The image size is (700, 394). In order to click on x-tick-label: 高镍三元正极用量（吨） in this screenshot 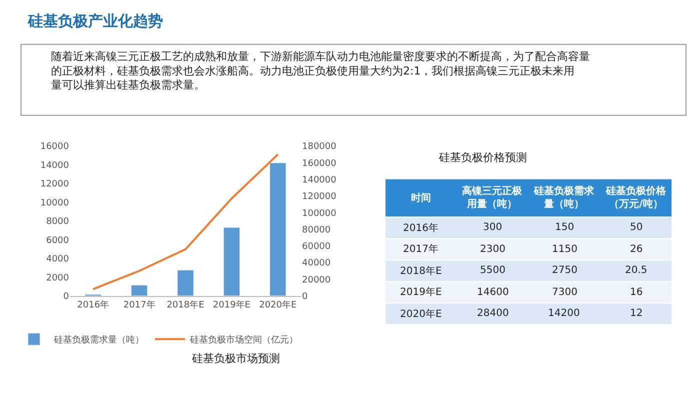, I will do `click(492, 197)`.